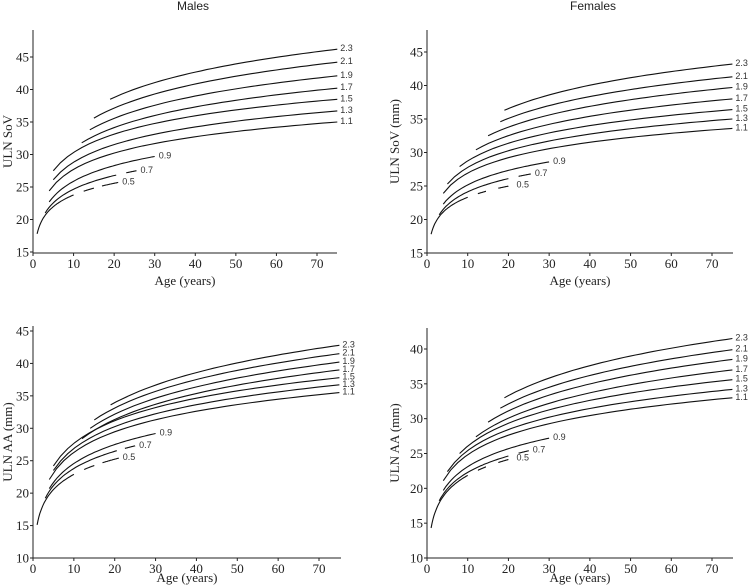 The image size is (752, 588). I want to click on y-tick-label: 35, so click(416, 383).